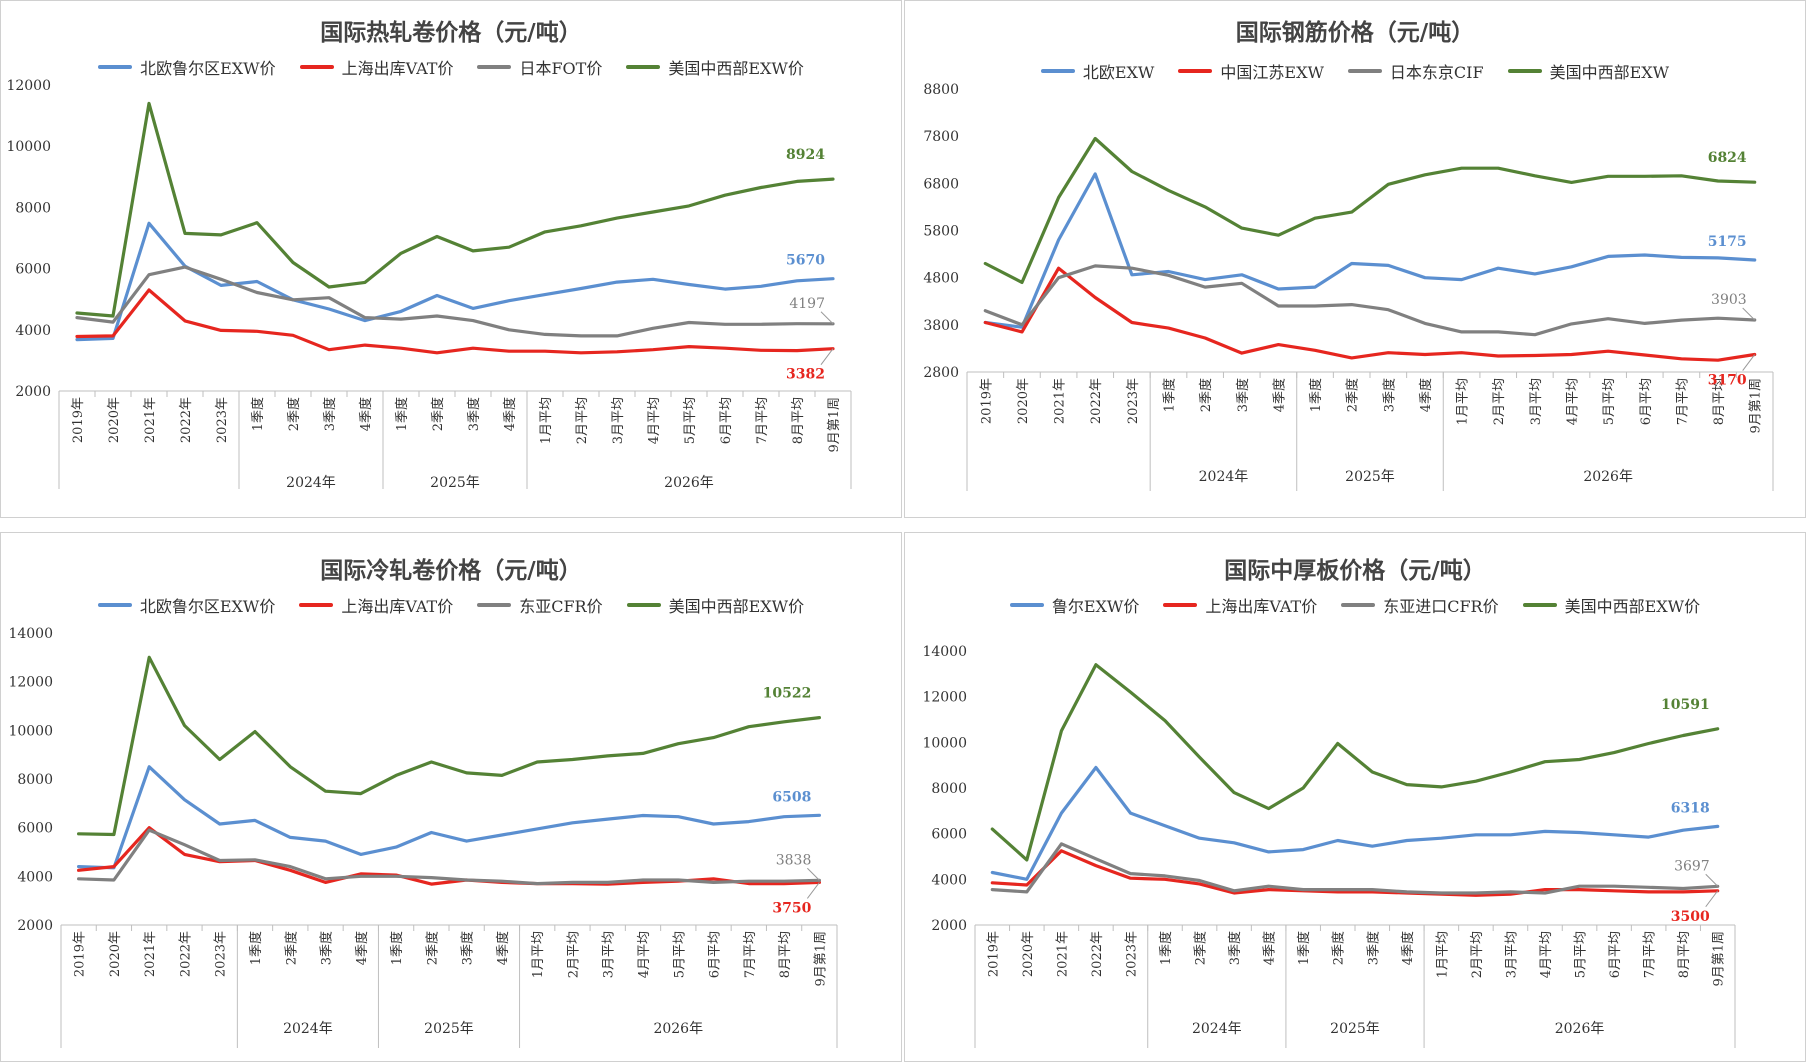  Describe the element at coordinates (540, 605) in the screenshot. I see `legend-item: 东亚CFR价` at that location.